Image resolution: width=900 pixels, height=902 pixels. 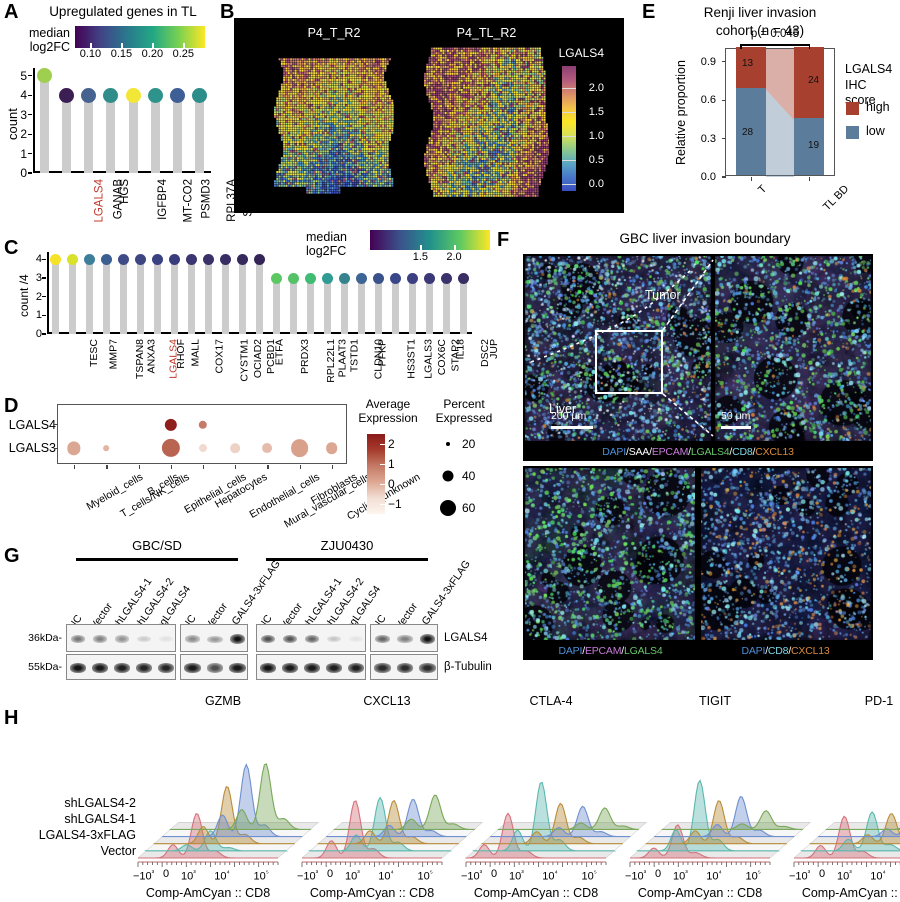 I want to click on x-category-label: TSTD1, so click(x=354, y=356).